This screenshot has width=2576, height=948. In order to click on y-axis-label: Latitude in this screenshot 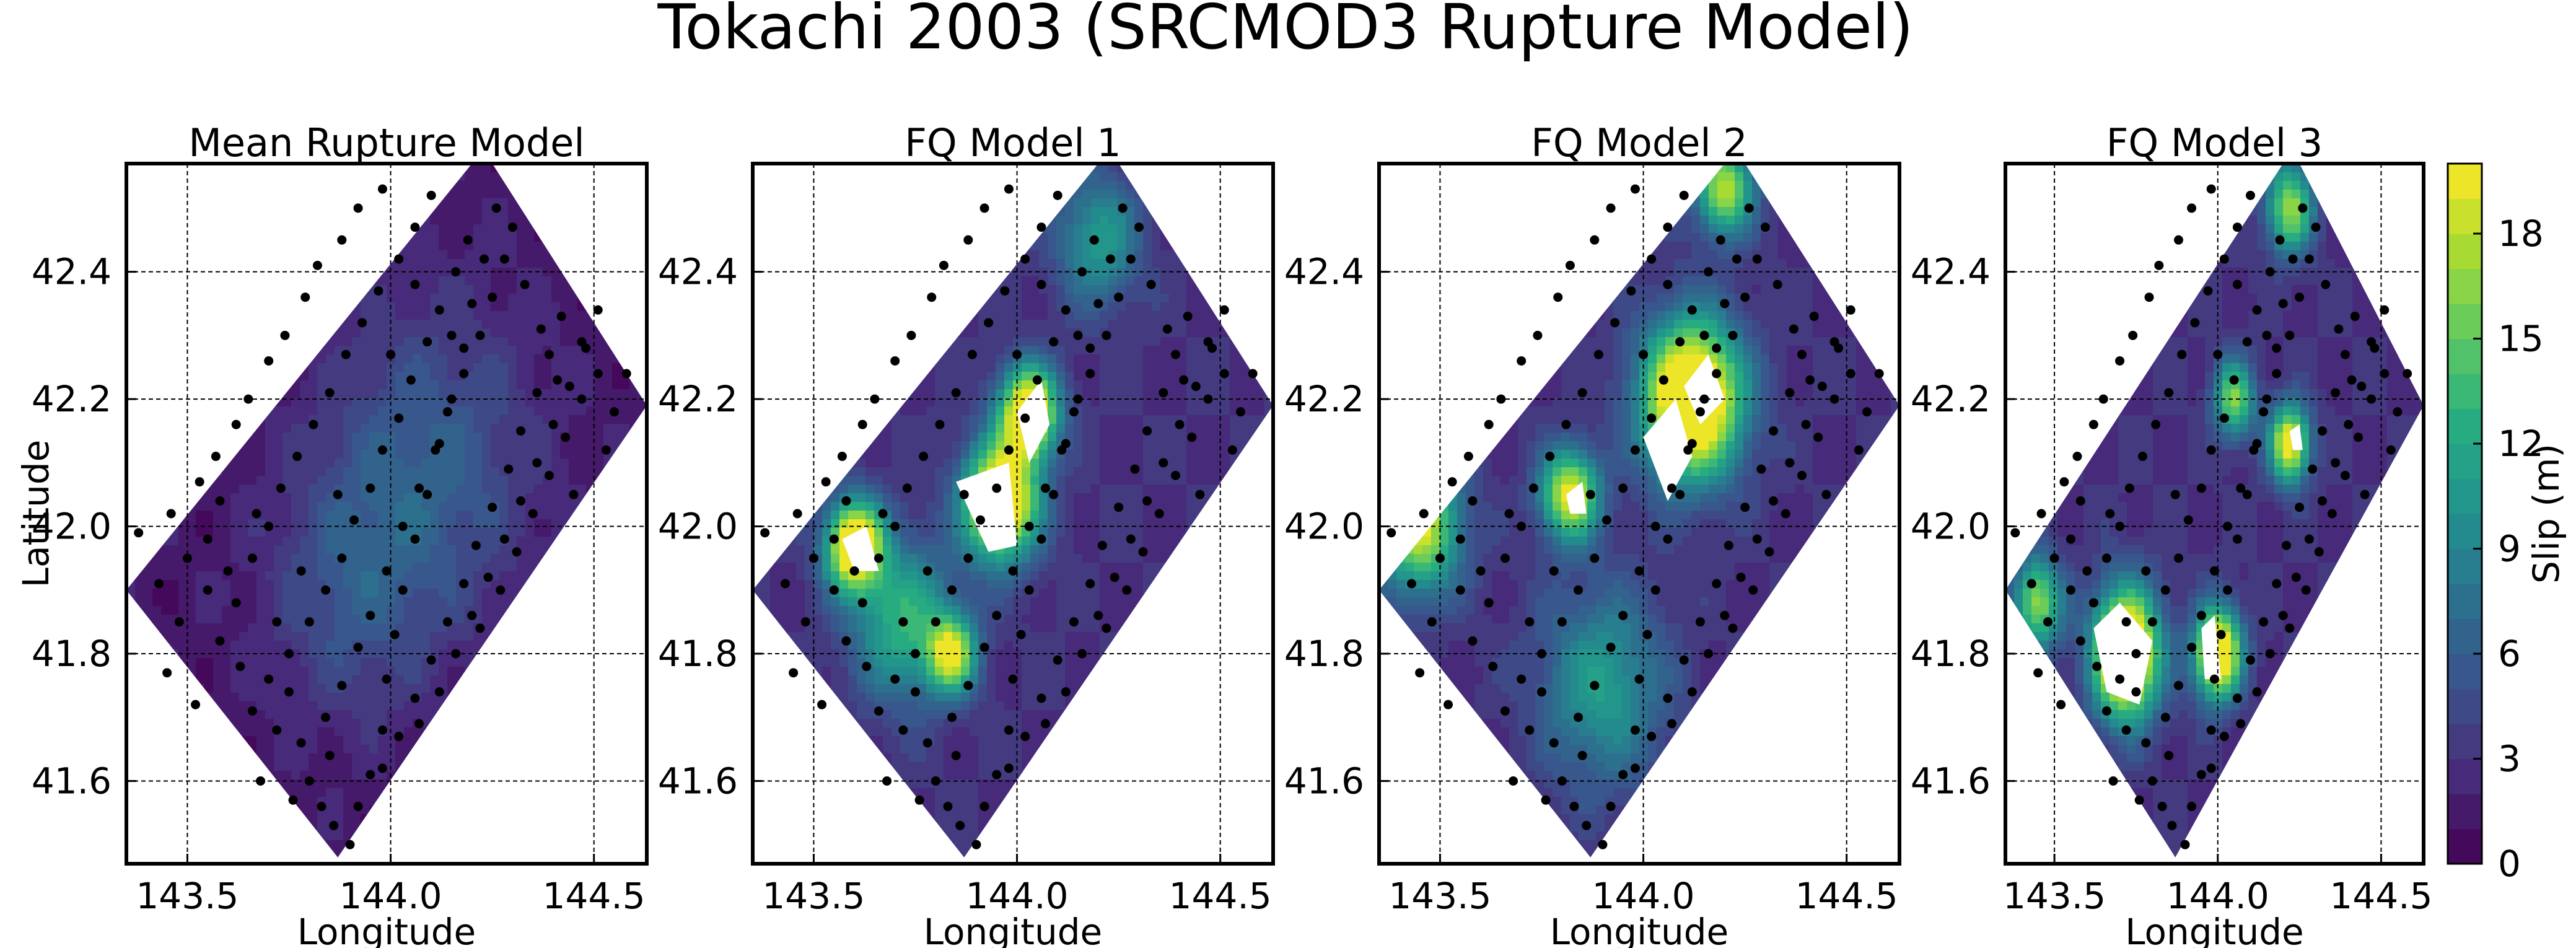, I will do `click(36, 514)`.